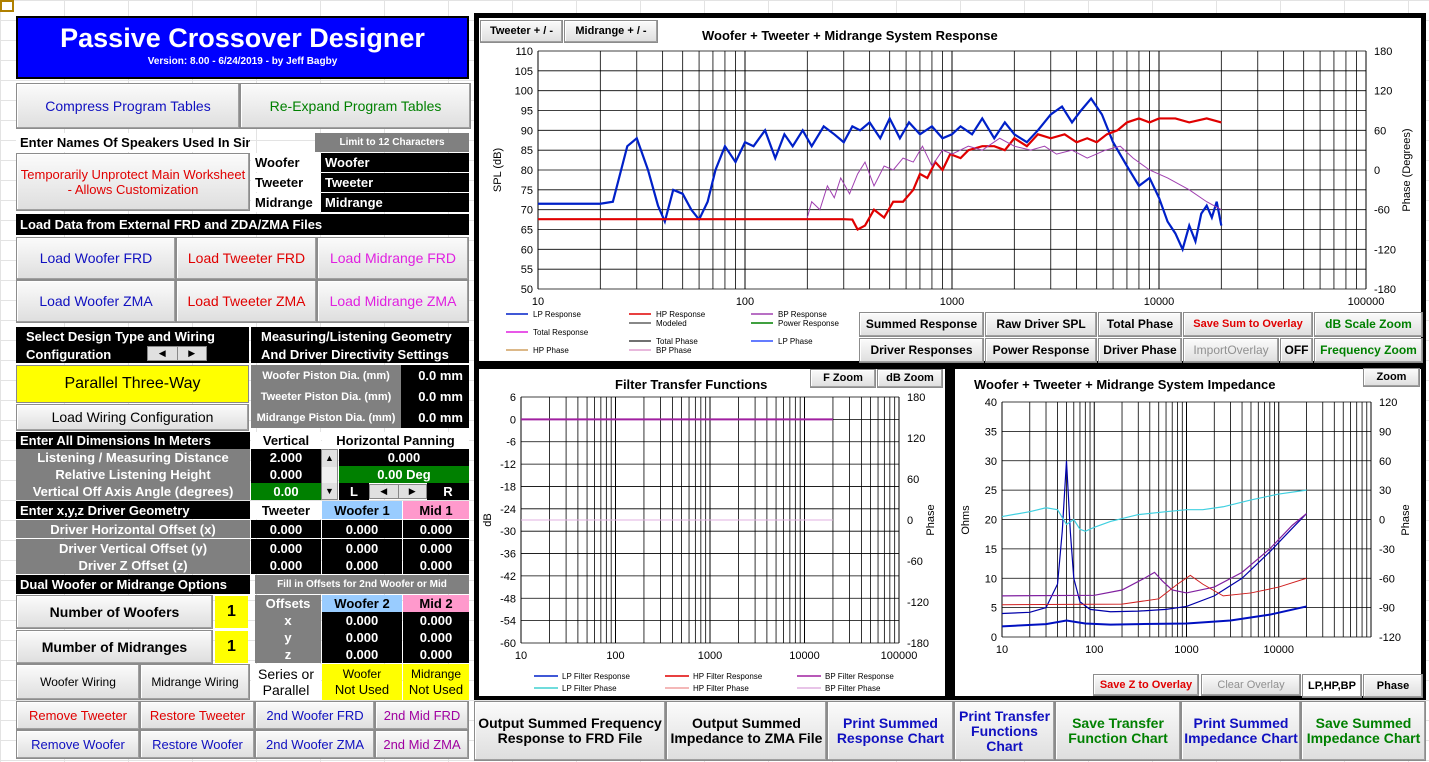 Image resolution: width=1429 pixels, height=762 pixels. I want to click on offset-z-woofer2: 0.000, so click(362, 654).